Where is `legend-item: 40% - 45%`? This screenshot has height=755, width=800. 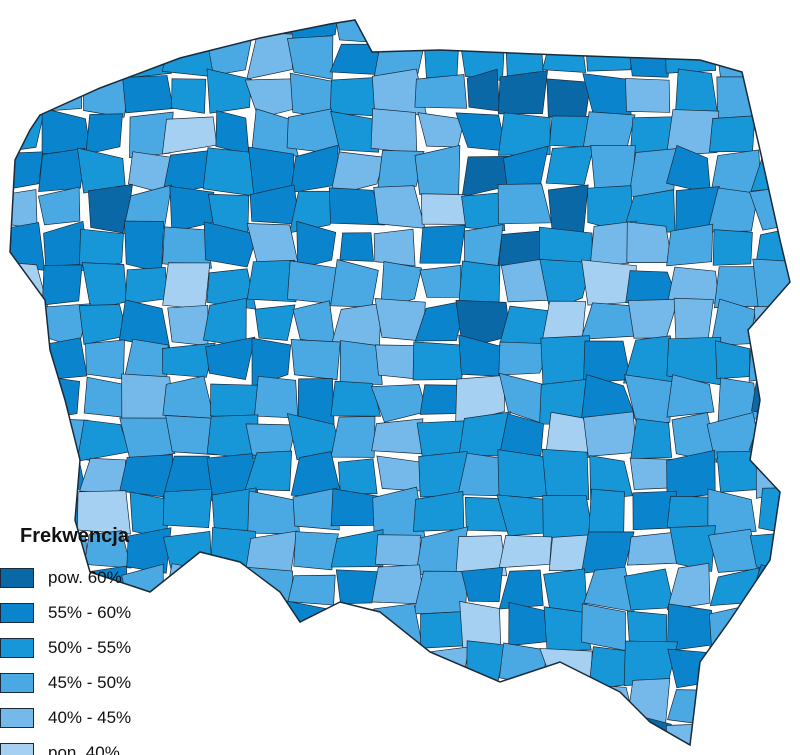
legend-item: 40% - 45% is located at coordinates (65, 717).